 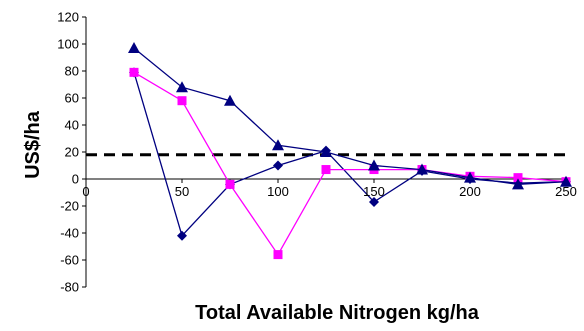 What do you see at coordinates (72, 71) in the screenshot?
I see `y-tick-label: 80` at bounding box center [72, 71].